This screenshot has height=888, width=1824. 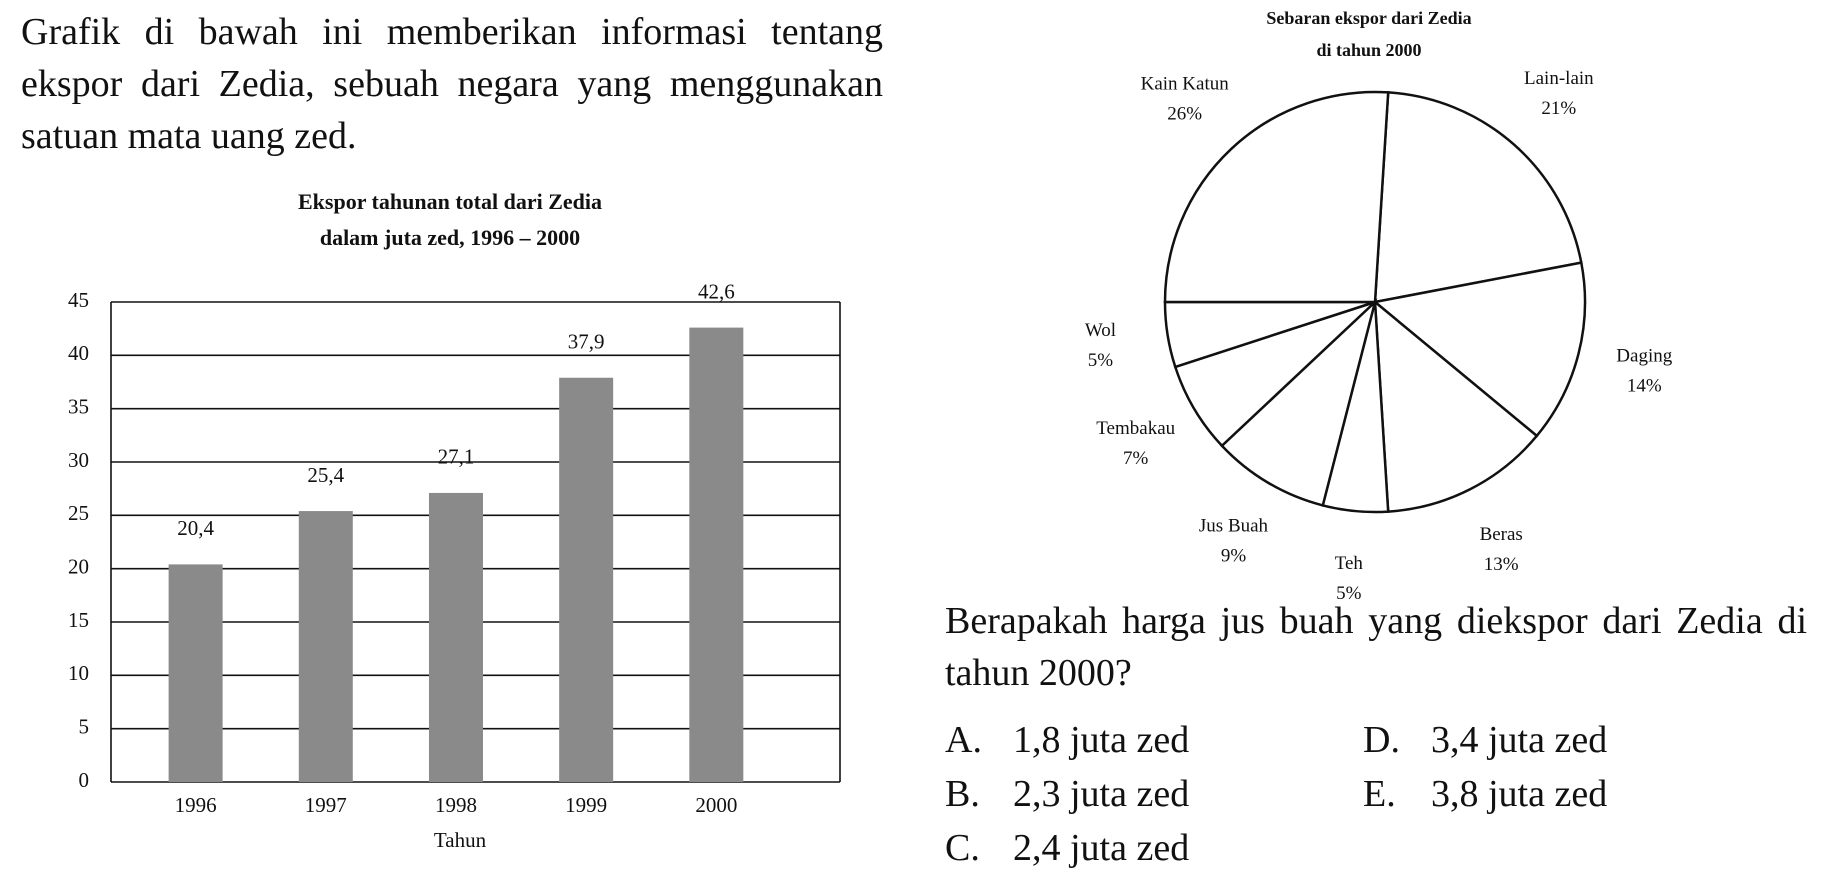 I want to click on option-text: 3,4 juta zed, so click(x=1519, y=740).